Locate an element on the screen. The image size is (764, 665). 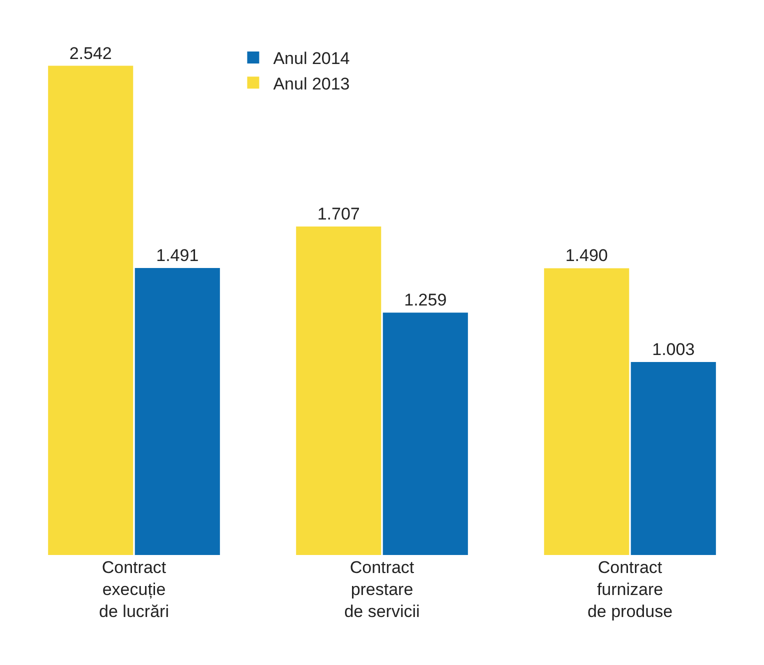
data-label: 1.707 is located at coordinates (338, 214).